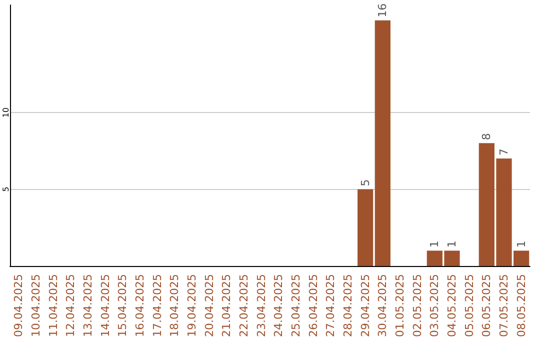 The image size is (540, 340). I want to click on x-tick-label: 29.04.2025, so click(365, 306).